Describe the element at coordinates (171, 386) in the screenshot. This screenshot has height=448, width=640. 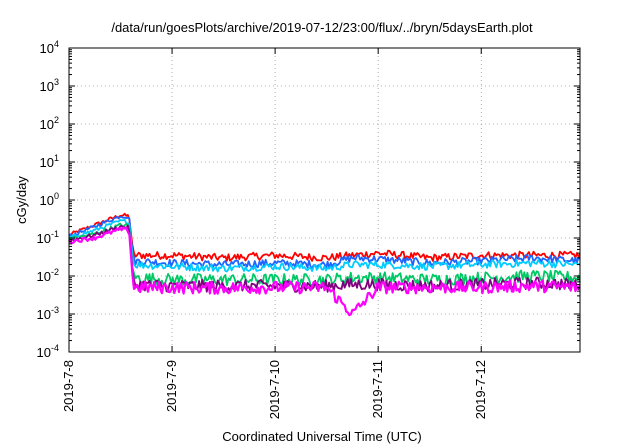
I see `x-tick-label: 2019-7-9` at that location.